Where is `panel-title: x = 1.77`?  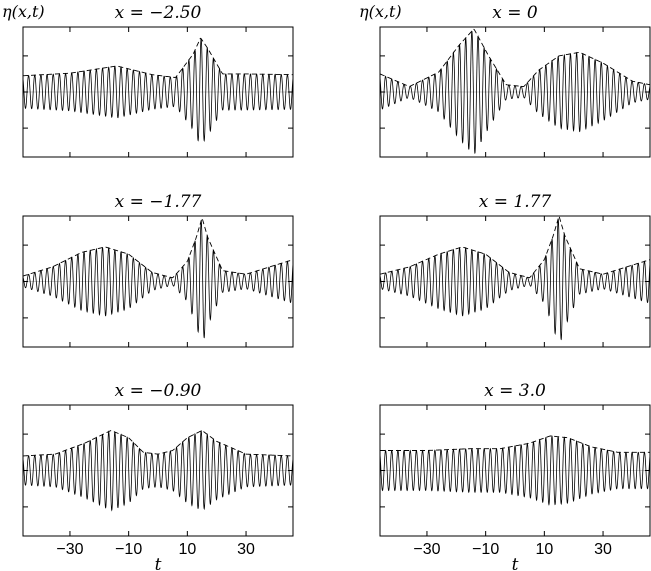 panel-title: x = 1.77 is located at coordinates (515, 202).